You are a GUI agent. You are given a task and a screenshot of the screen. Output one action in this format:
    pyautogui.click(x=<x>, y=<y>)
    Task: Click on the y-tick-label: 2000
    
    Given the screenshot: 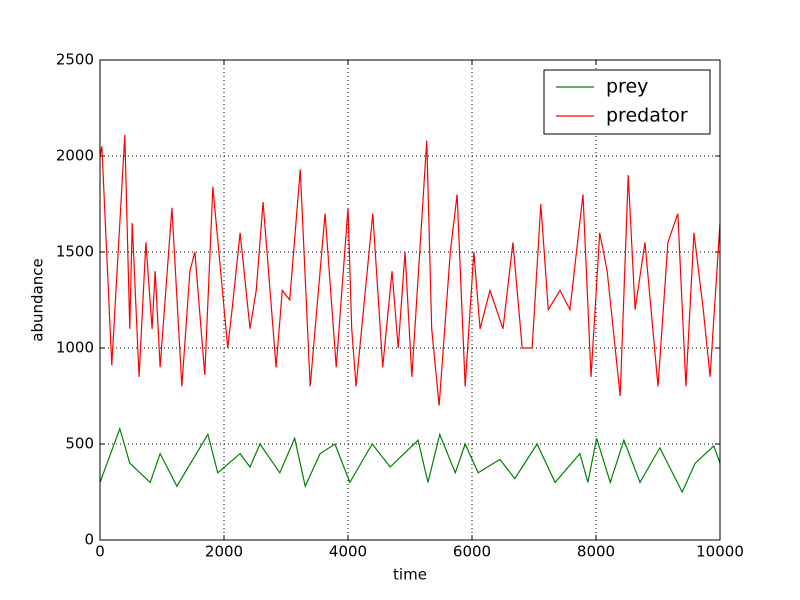 What is the action you would take?
    pyautogui.click(x=75, y=156)
    